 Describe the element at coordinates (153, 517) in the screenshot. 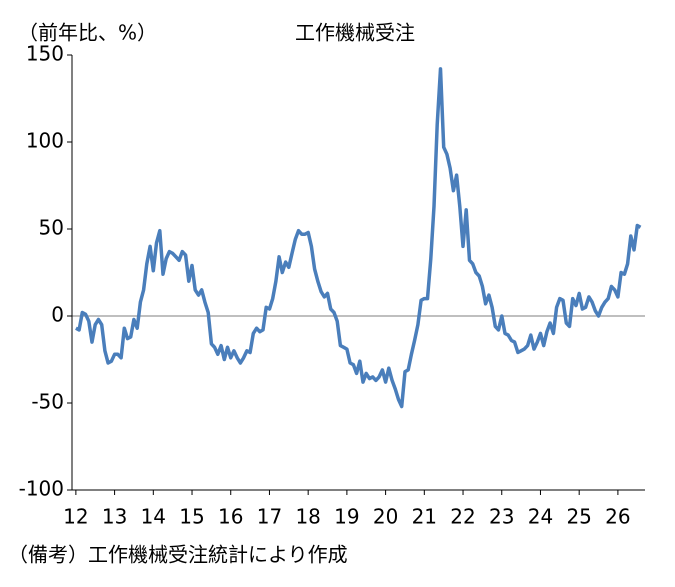

I see `x-tick-label: 14` at that location.